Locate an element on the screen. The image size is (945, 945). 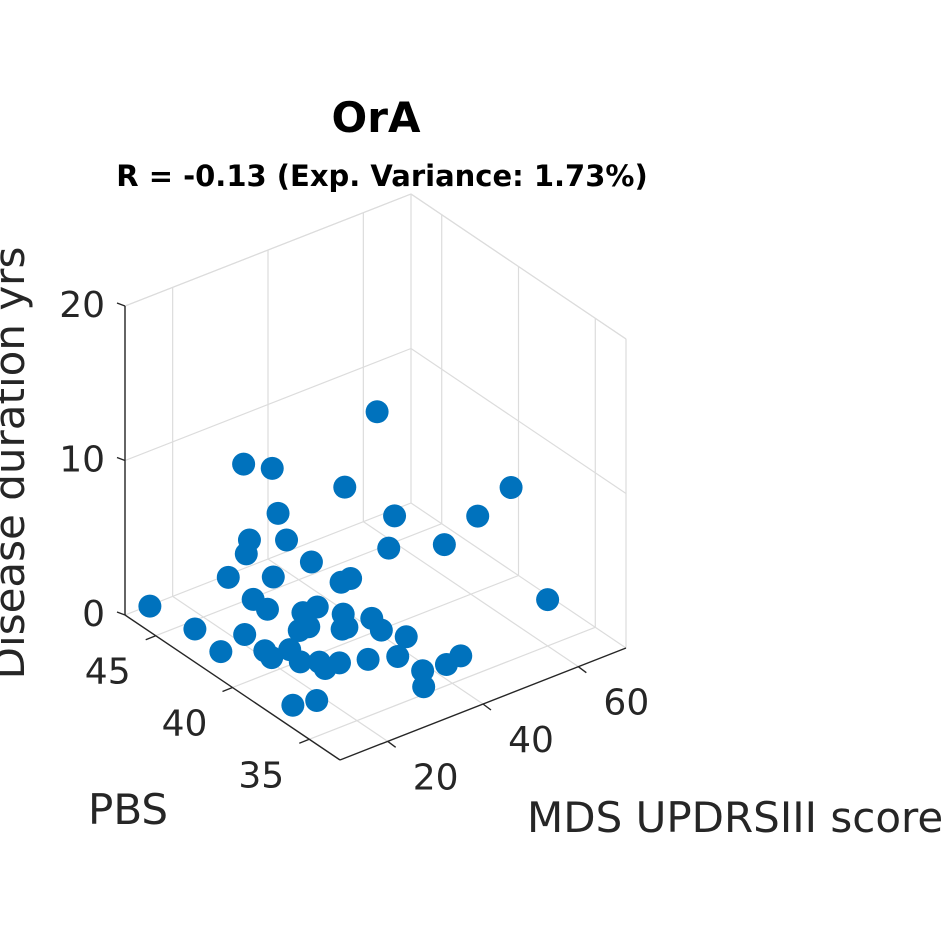
z-tick-label: 0 is located at coordinates (93, 614).